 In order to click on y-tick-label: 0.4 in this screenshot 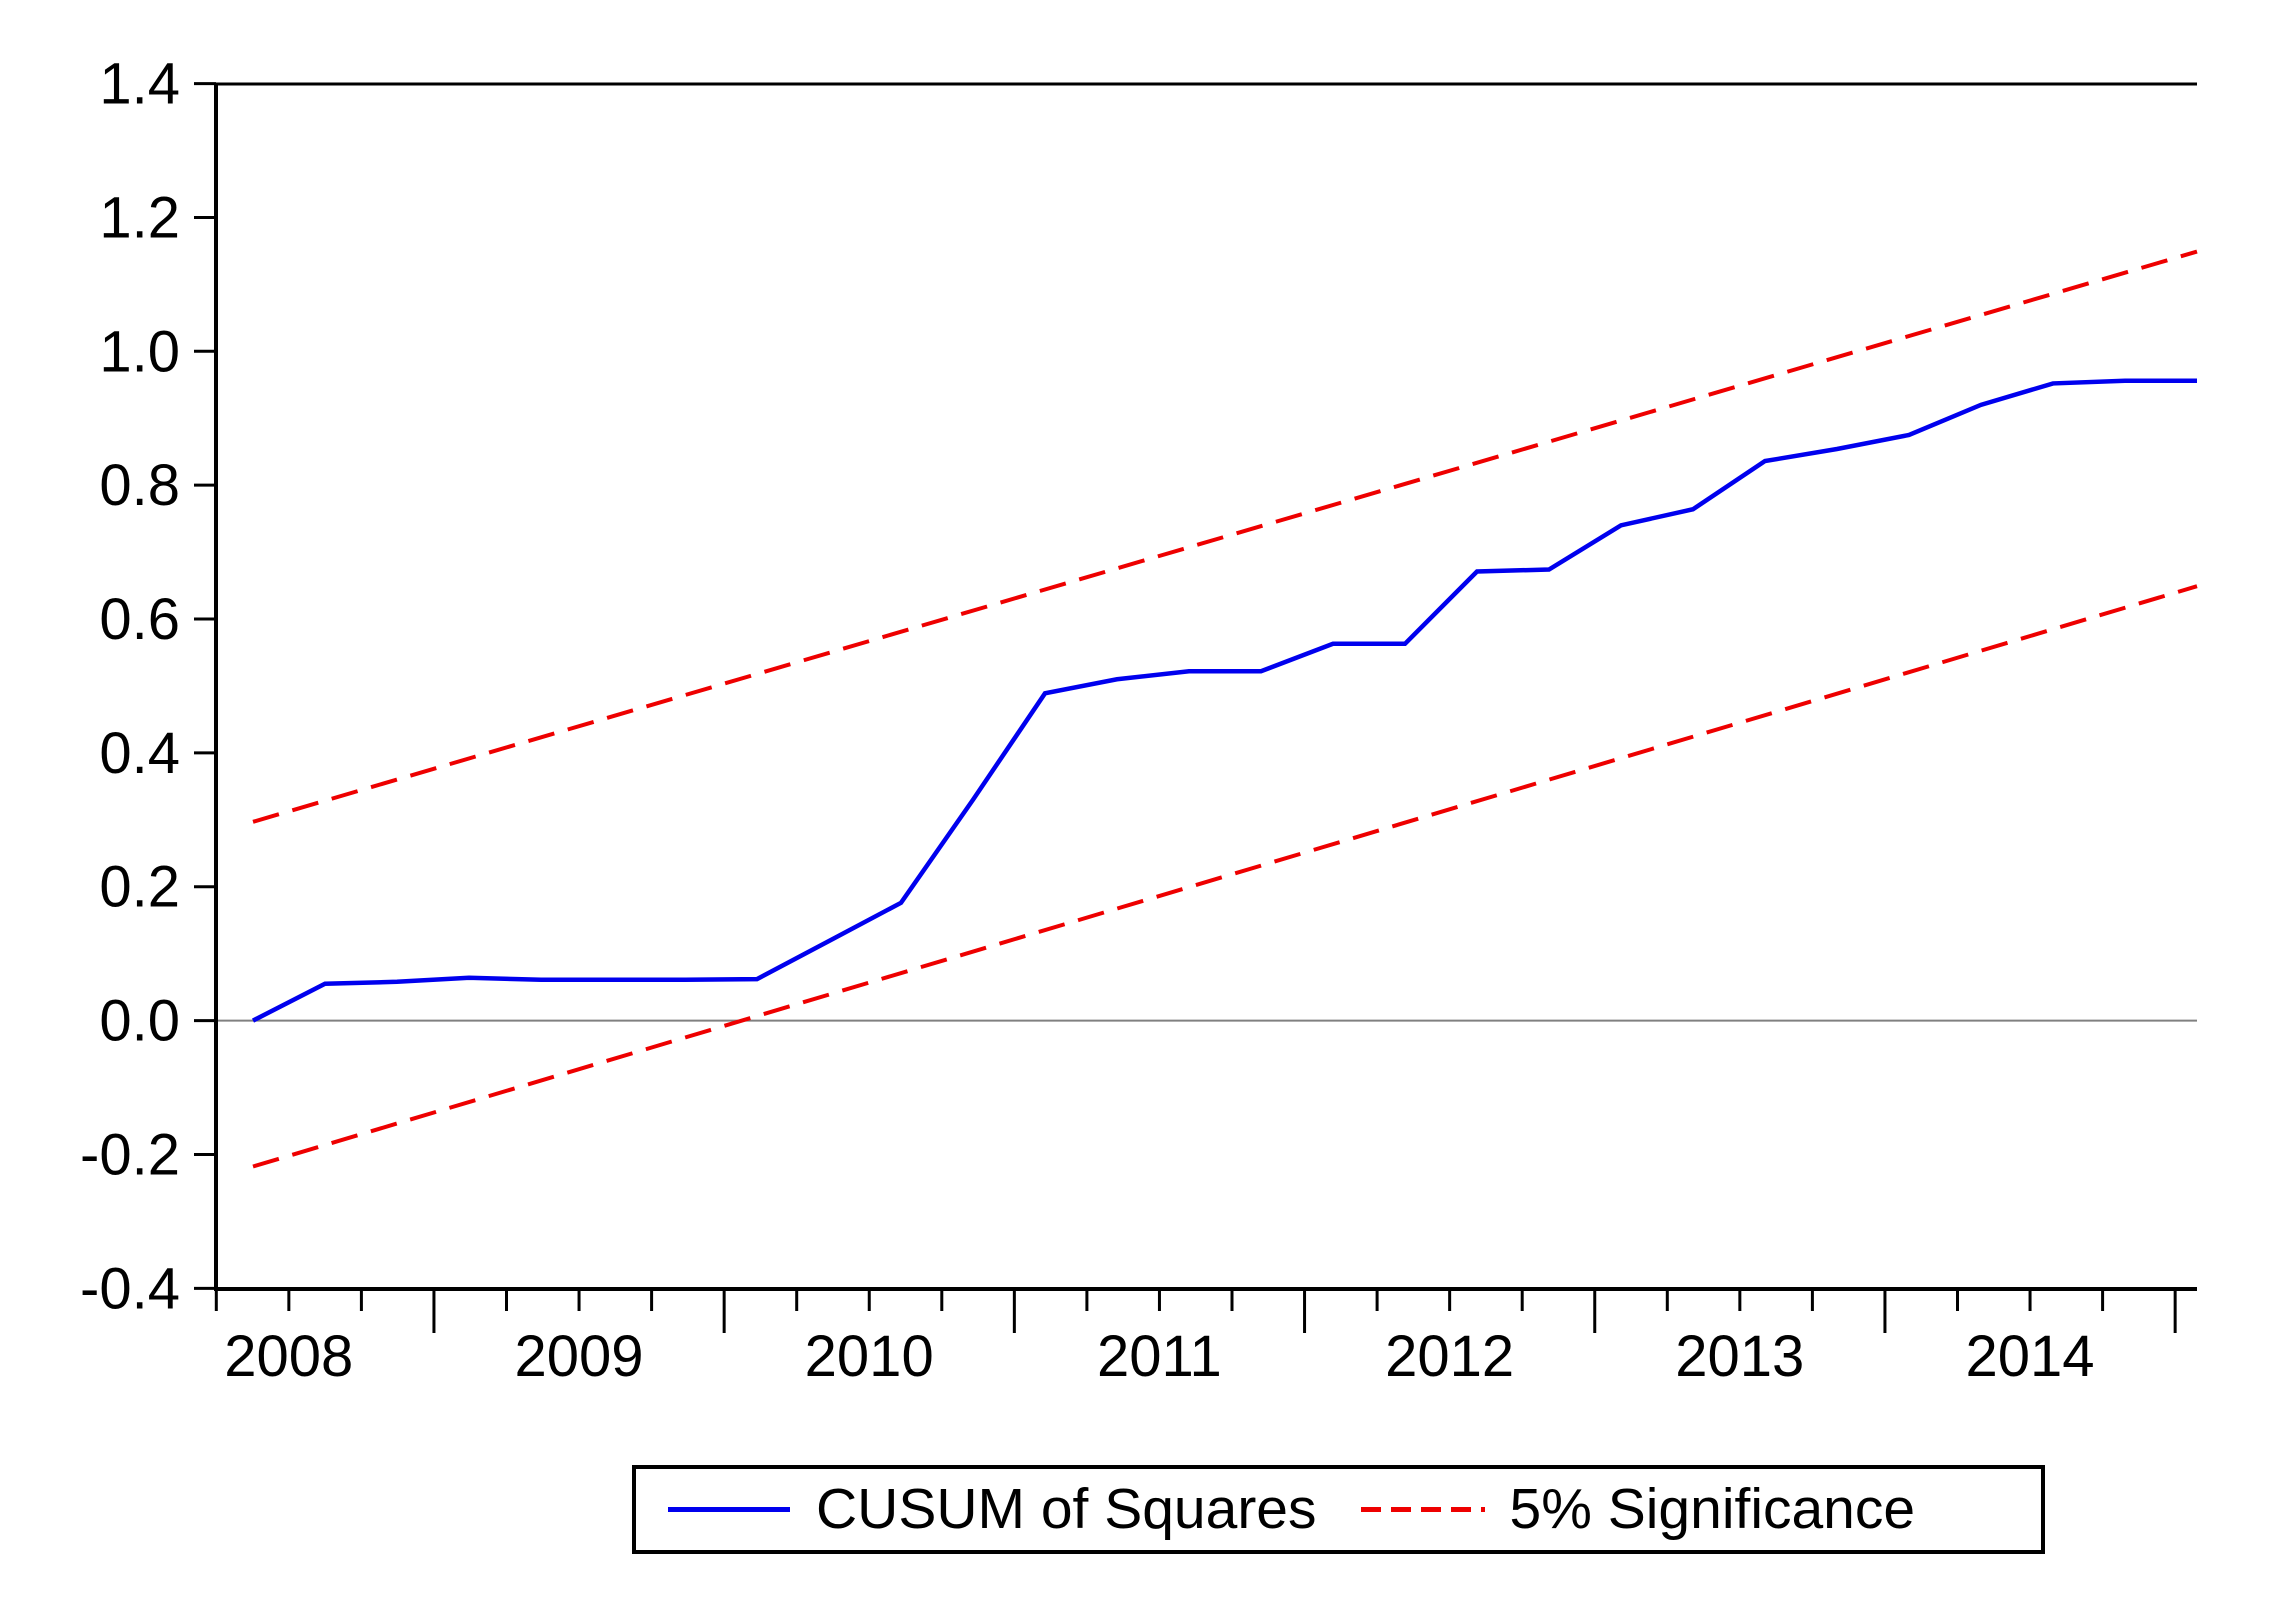, I will do `click(139, 753)`.